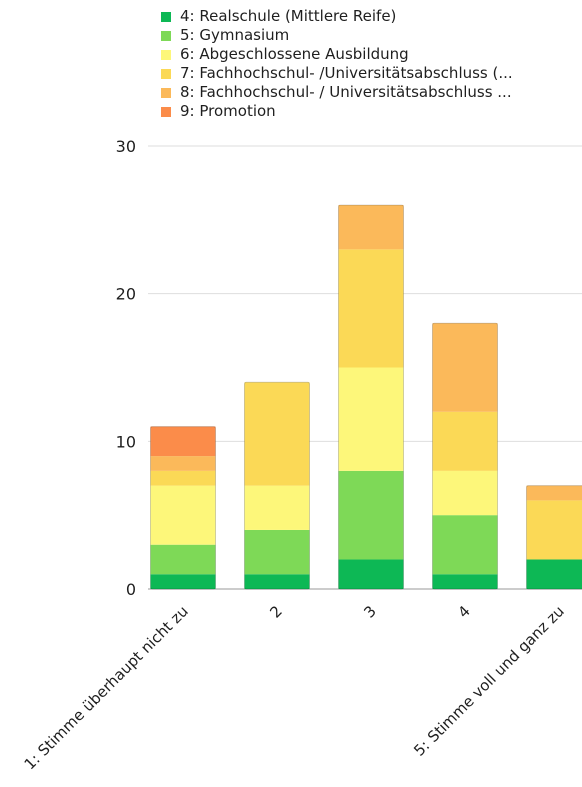 This screenshot has width=582, height=787. I want to click on legend-label: 5: Gymnasium, so click(235, 35).